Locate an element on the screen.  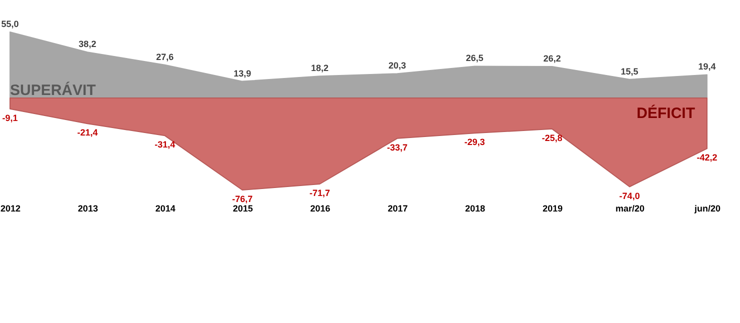
x-tick-label: 2012 is located at coordinates (10, 209).